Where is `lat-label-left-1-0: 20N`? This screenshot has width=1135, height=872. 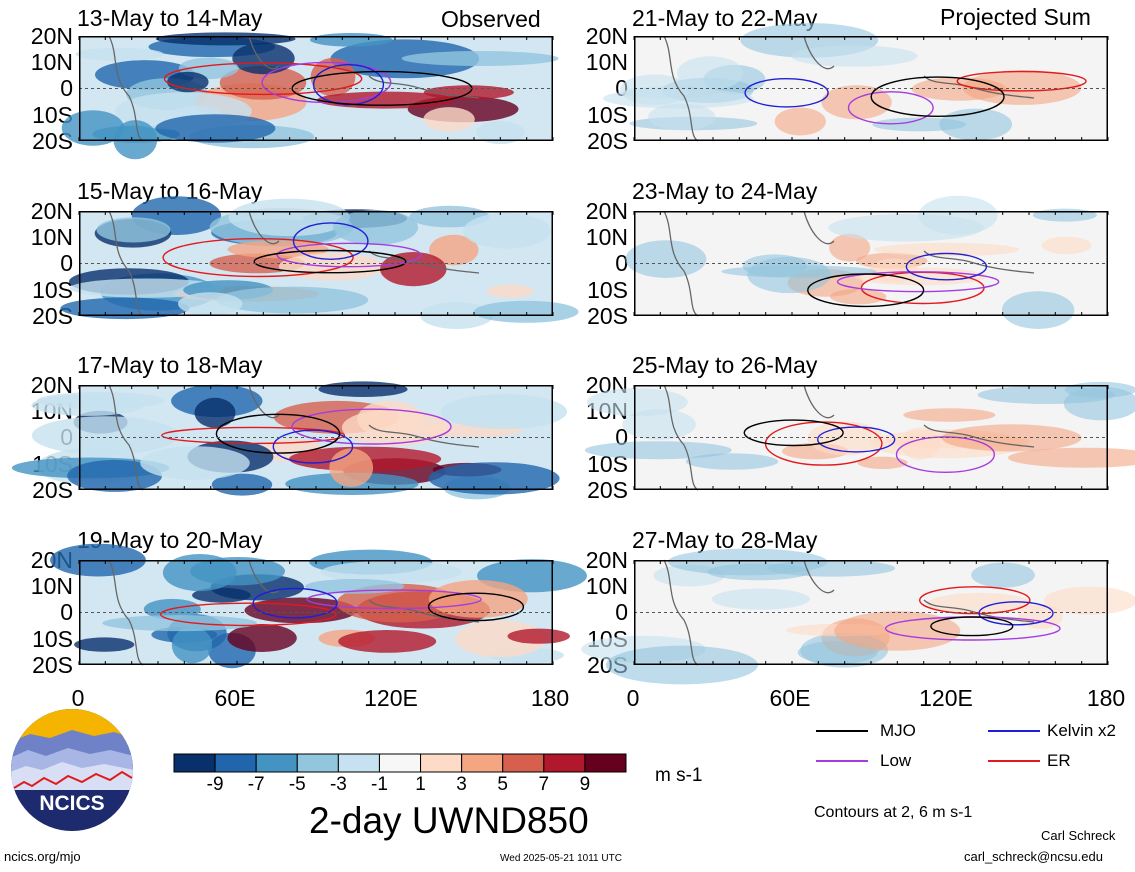
lat-label-left-1-0: 20N is located at coordinates (51, 36).